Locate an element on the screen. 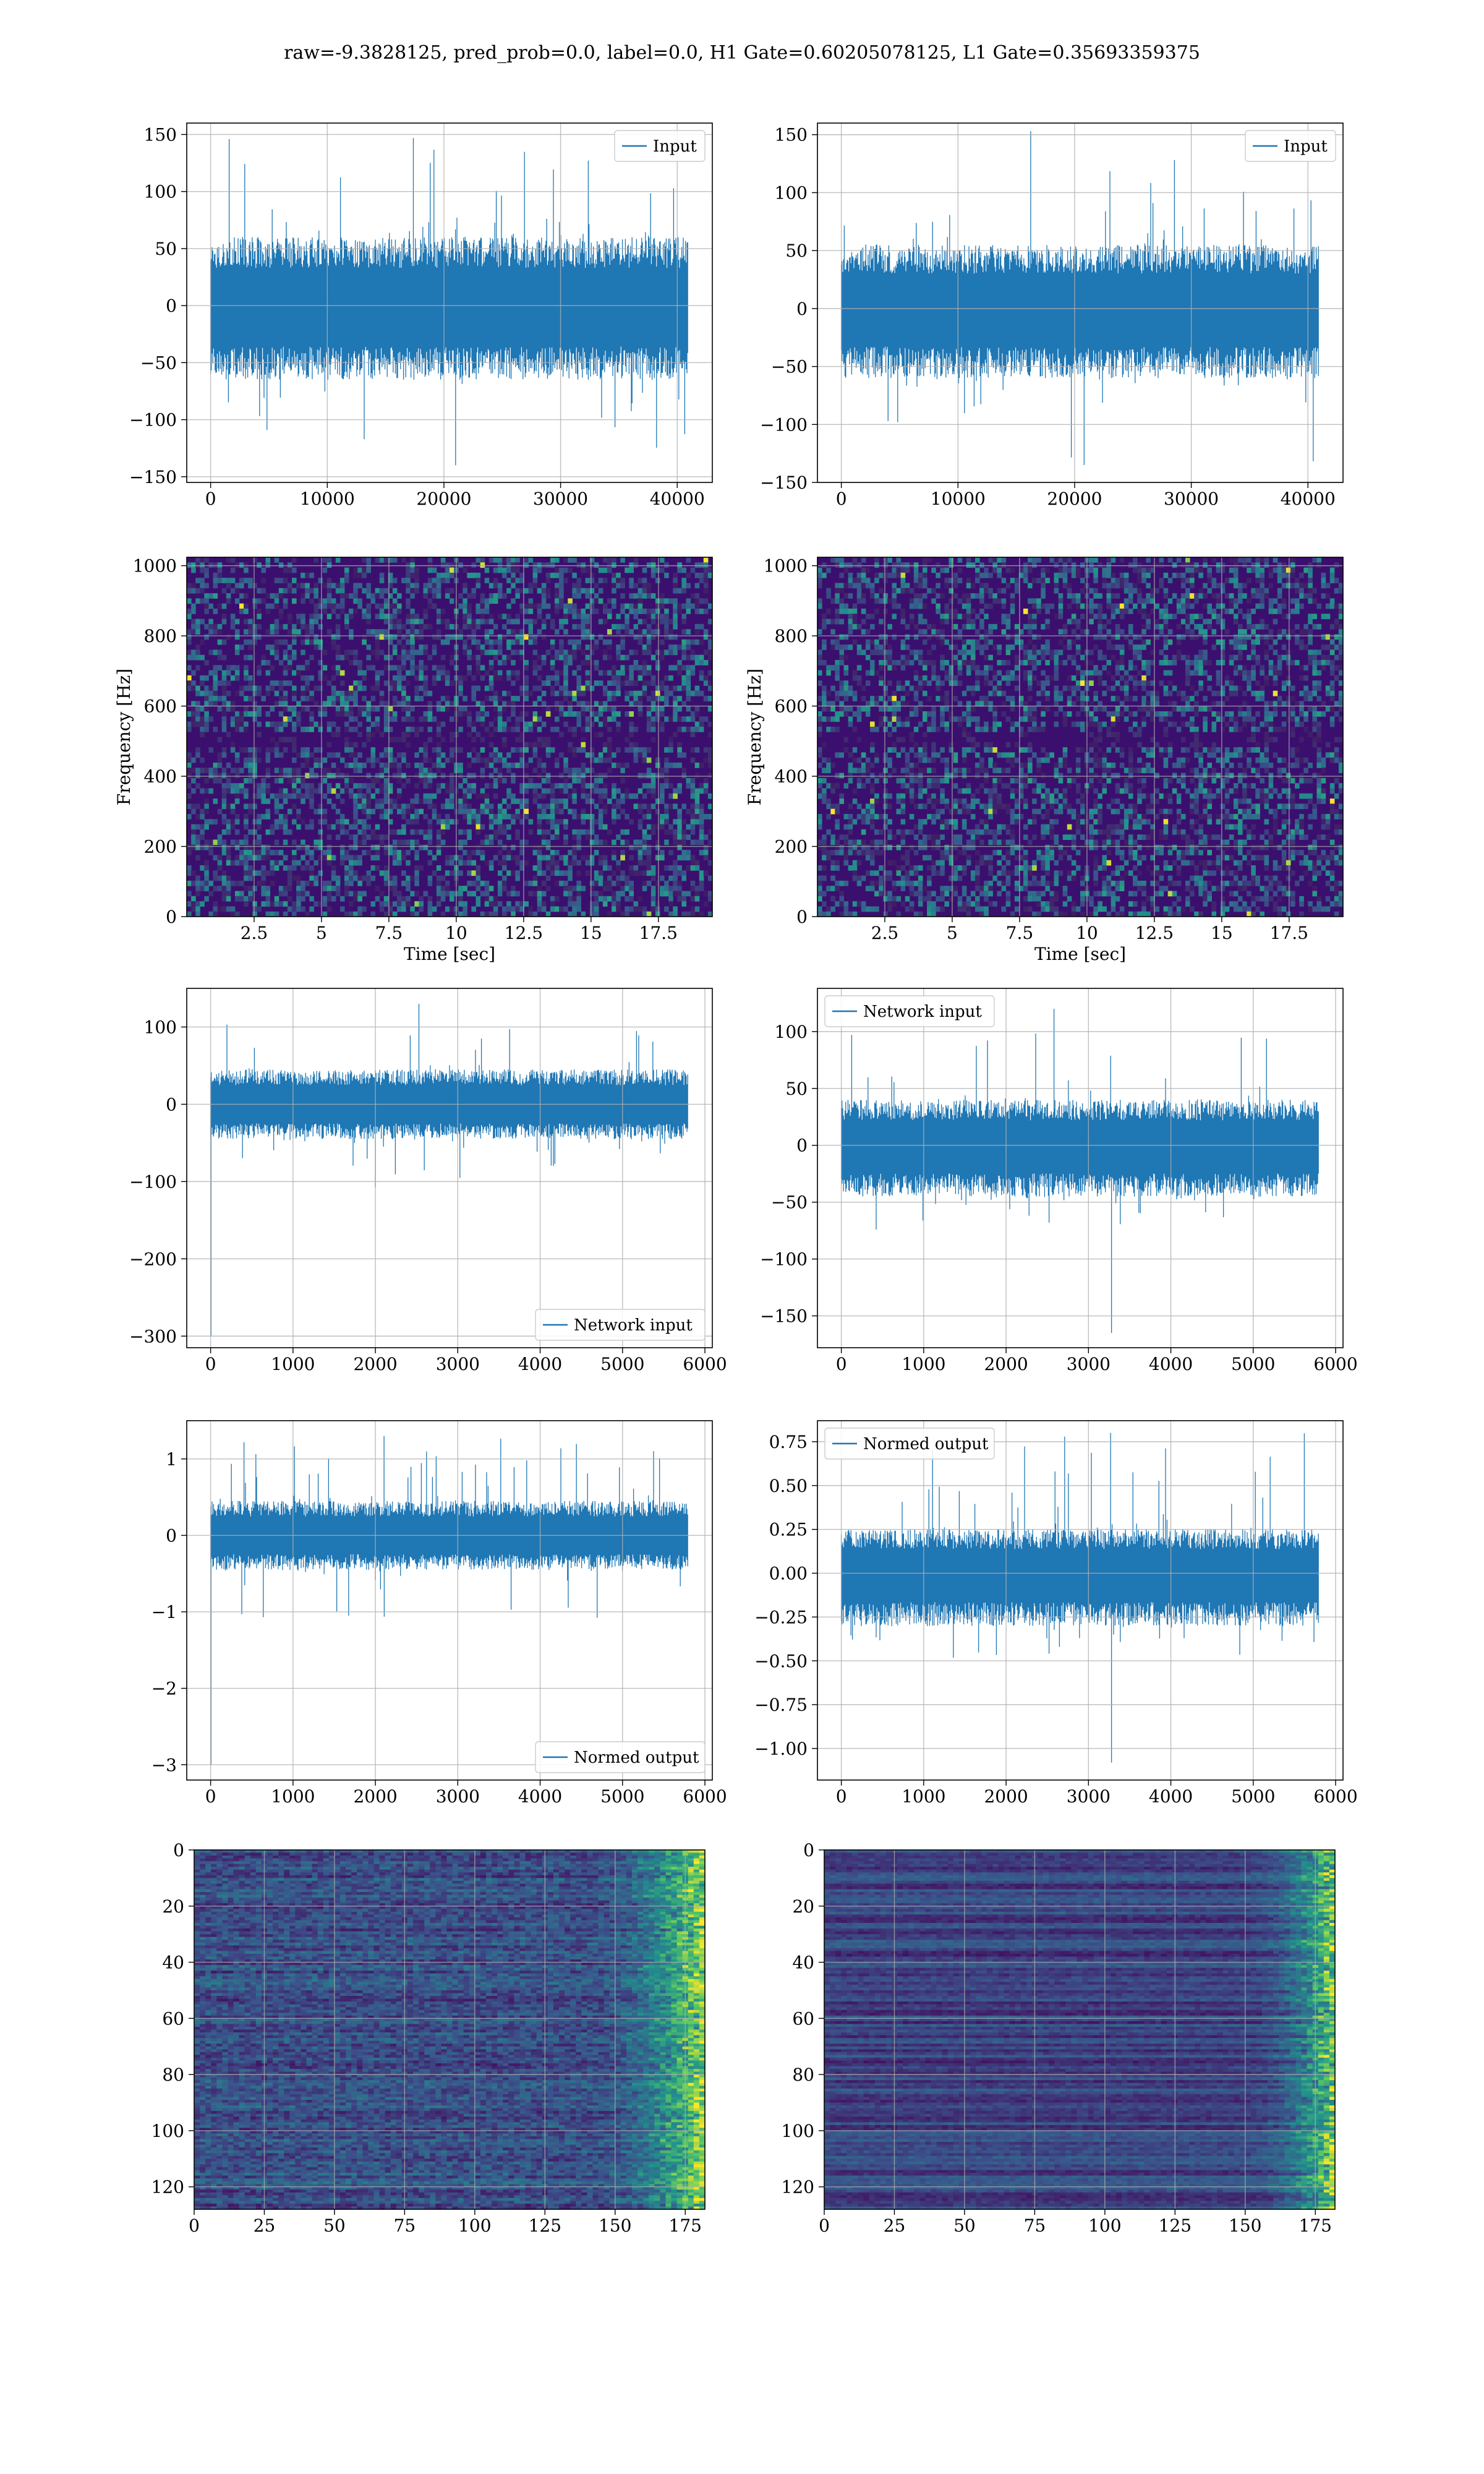 Image resolution: width=1484 pixels, height=2474 pixels. l1-features-xtick-label: 50 is located at coordinates (964, 2225).